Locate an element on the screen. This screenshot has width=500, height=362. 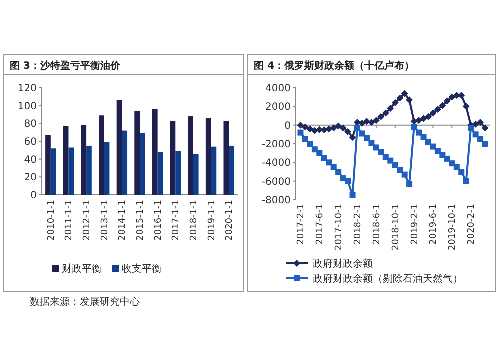
y-tick-label: 80 is located at coordinates (30, 124).